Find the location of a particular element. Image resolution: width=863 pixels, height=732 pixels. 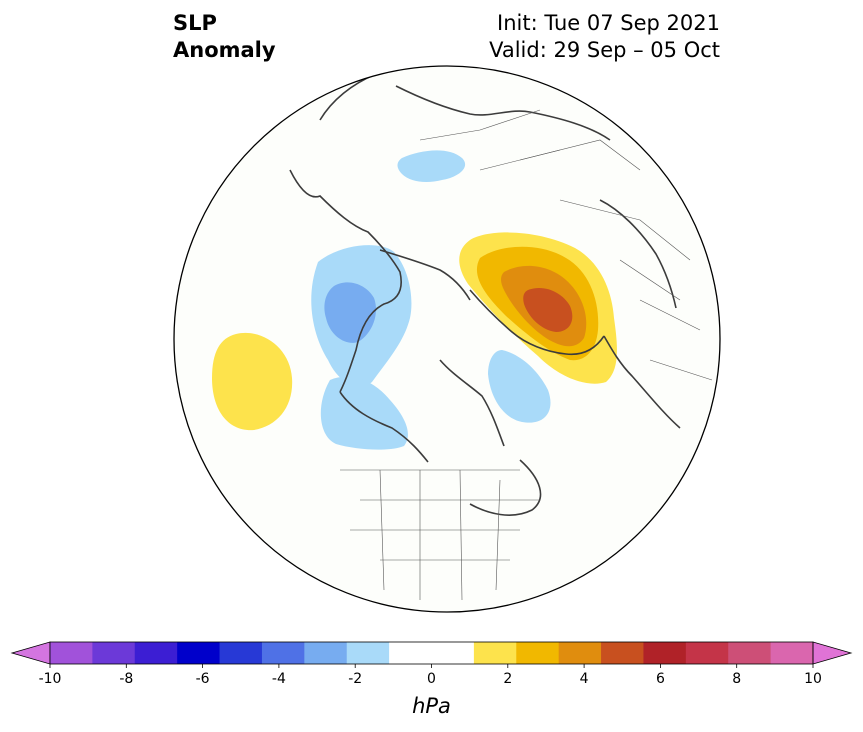

positive-anomaly-scandinavia-core is located at coordinates (548, 309).